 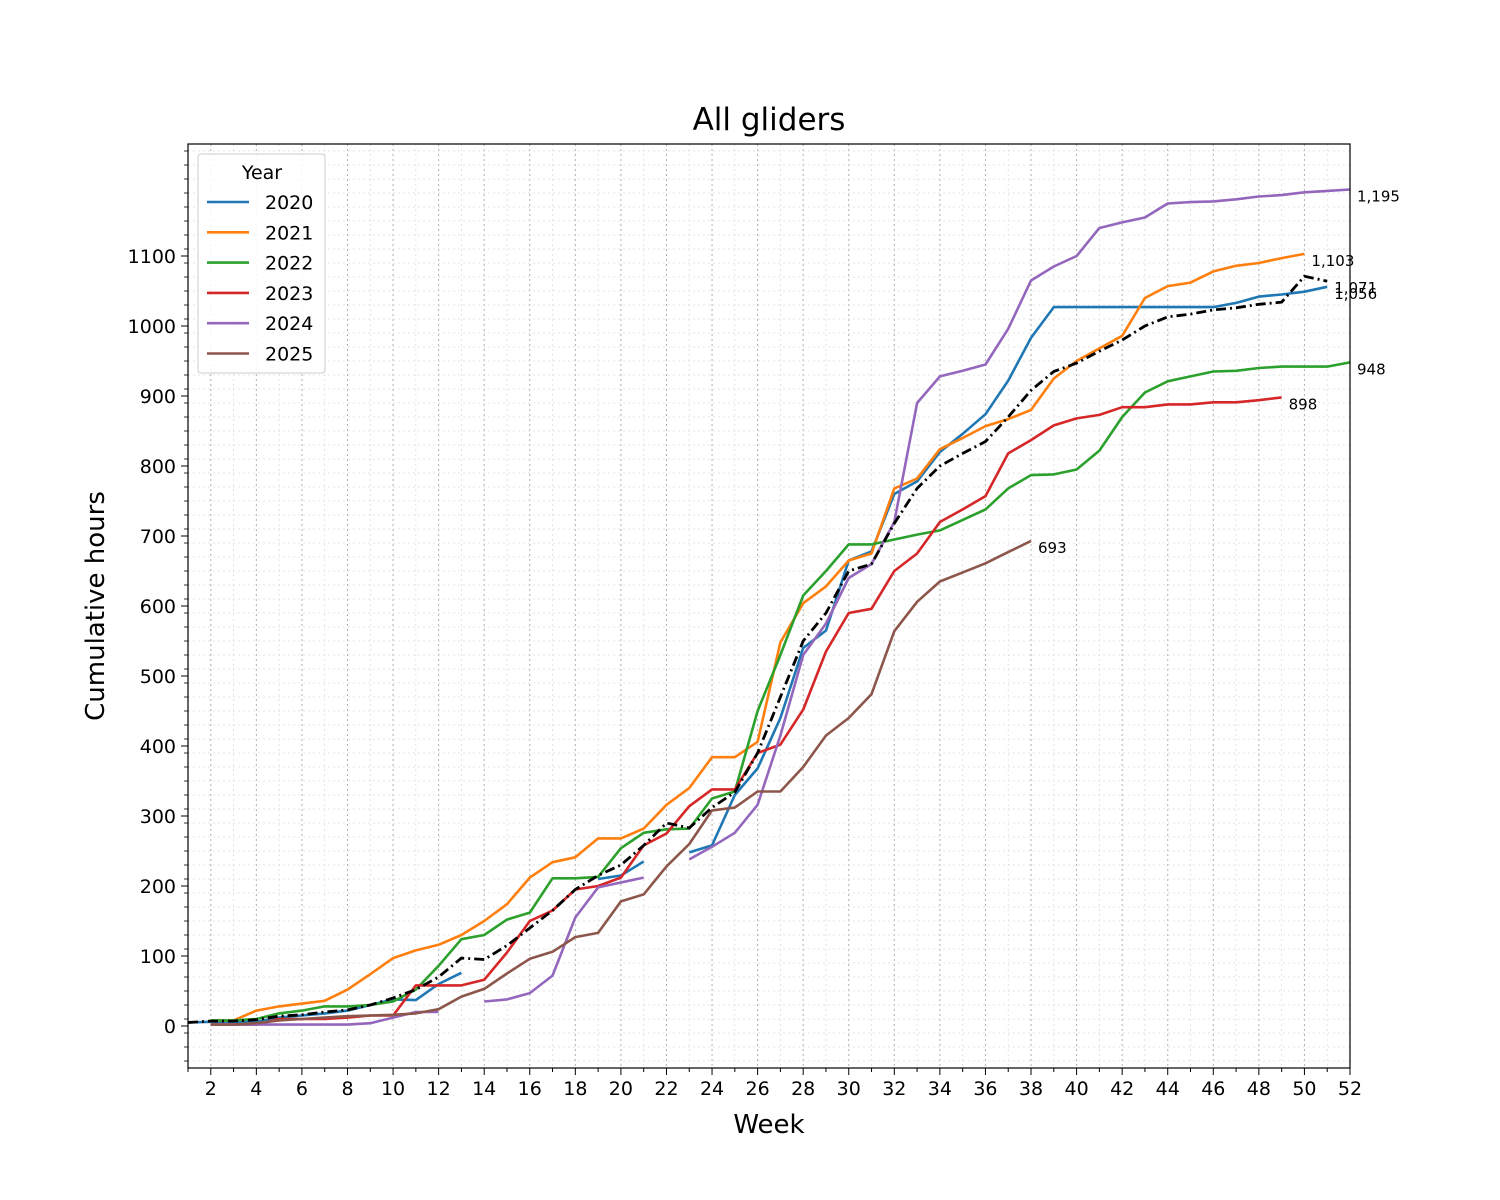 What do you see at coordinates (211, 1089) in the screenshot?
I see `x-tick-label: 2` at bounding box center [211, 1089].